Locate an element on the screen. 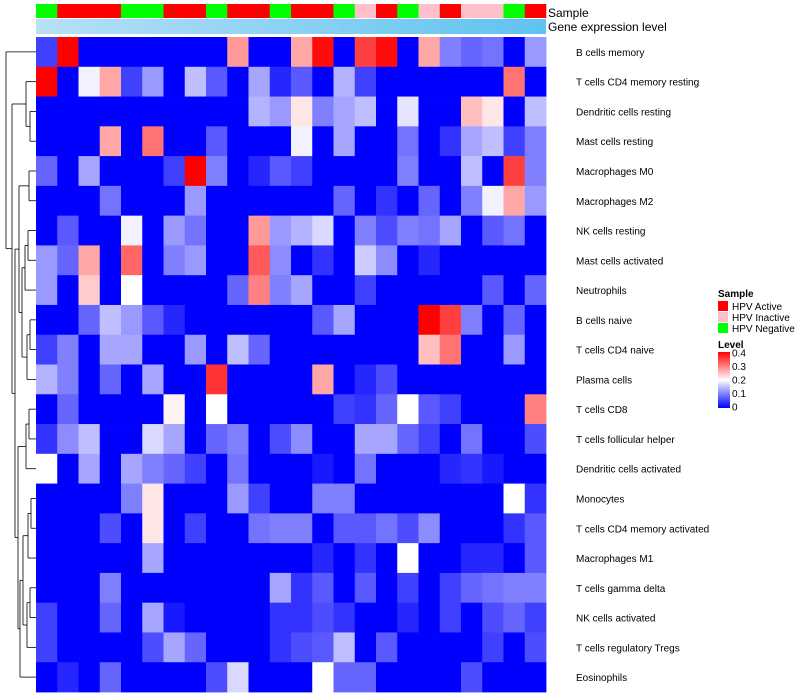 This screenshot has height=700, width=800. legend-entry-label: HPV Negative is located at coordinates (763, 329).